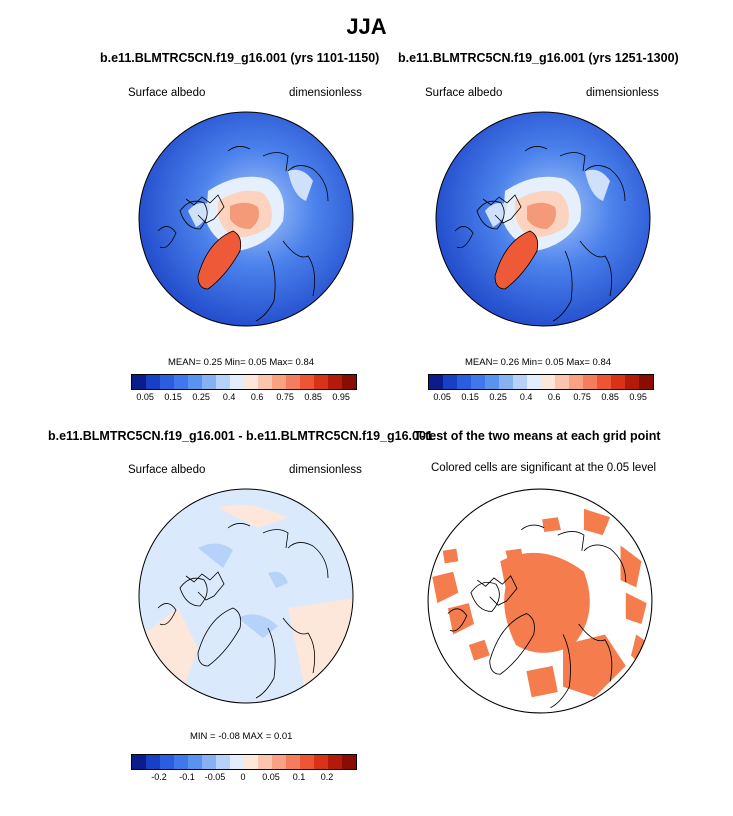 This screenshot has height=816, width=733. I want to click on colorbar-tick-label: 0, so click(243, 777).